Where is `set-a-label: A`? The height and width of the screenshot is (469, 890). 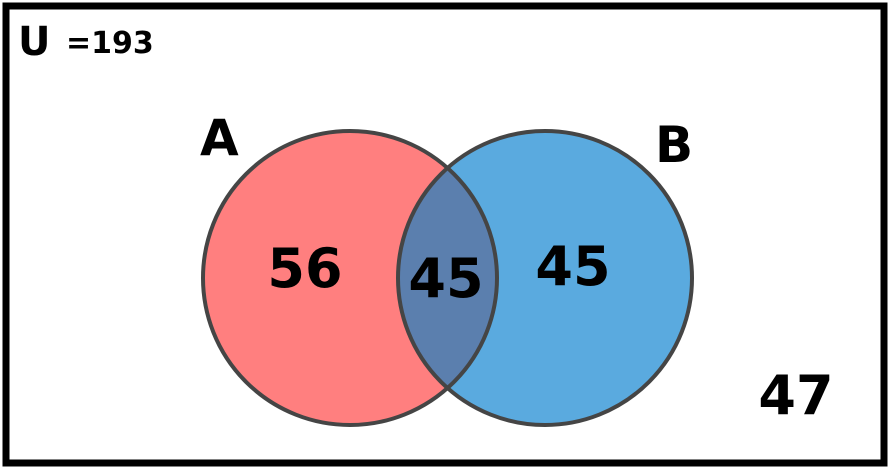
set-a-label: A is located at coordinates (219, 138).